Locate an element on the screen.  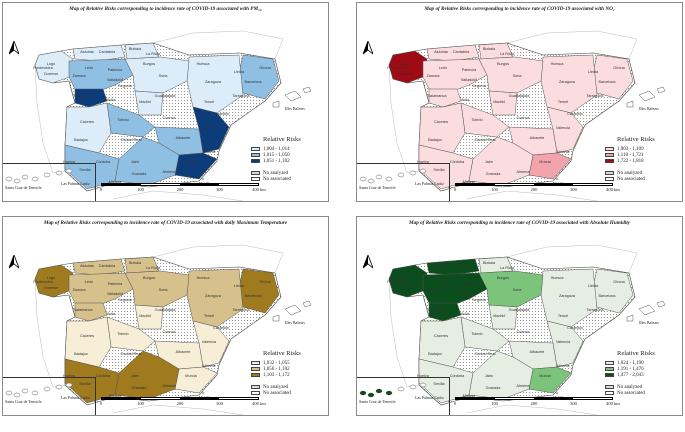
legend-label: 1,015 - 1,050 is located at coordinates (276, 155).